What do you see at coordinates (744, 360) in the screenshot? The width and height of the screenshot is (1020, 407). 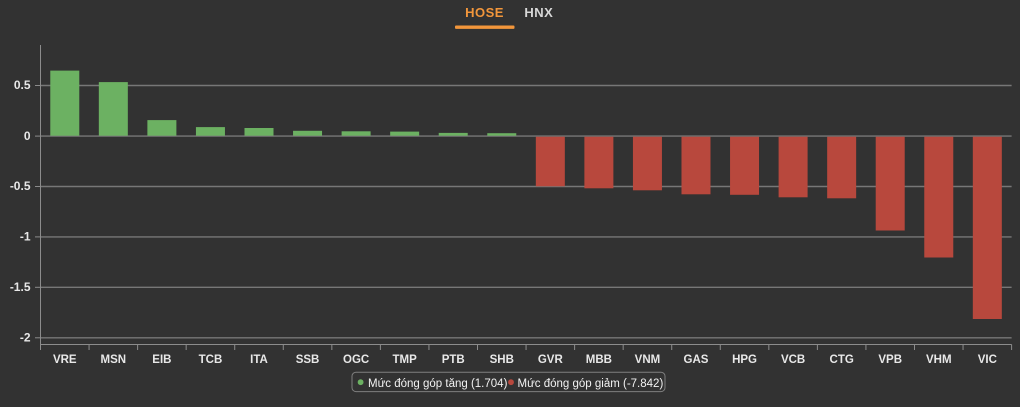 I see `svg-text: HPG` at bounding box center [744, 360].